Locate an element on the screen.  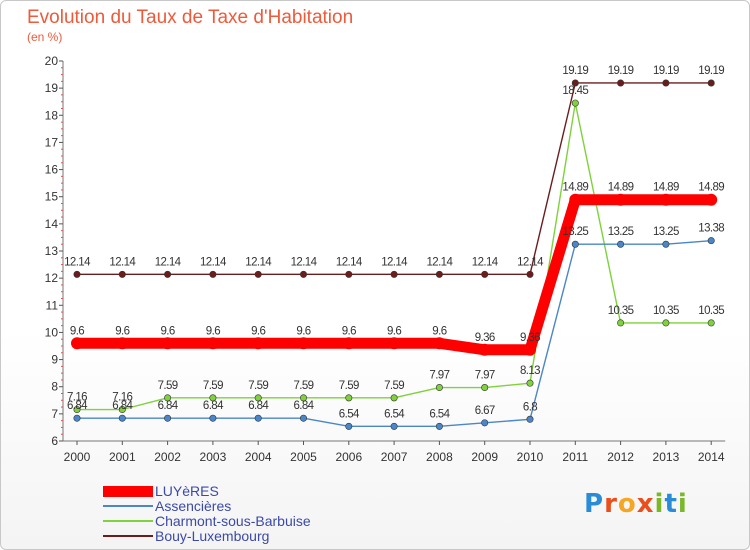
x-tick-label: 2006 is located at coordinates (348, 457).